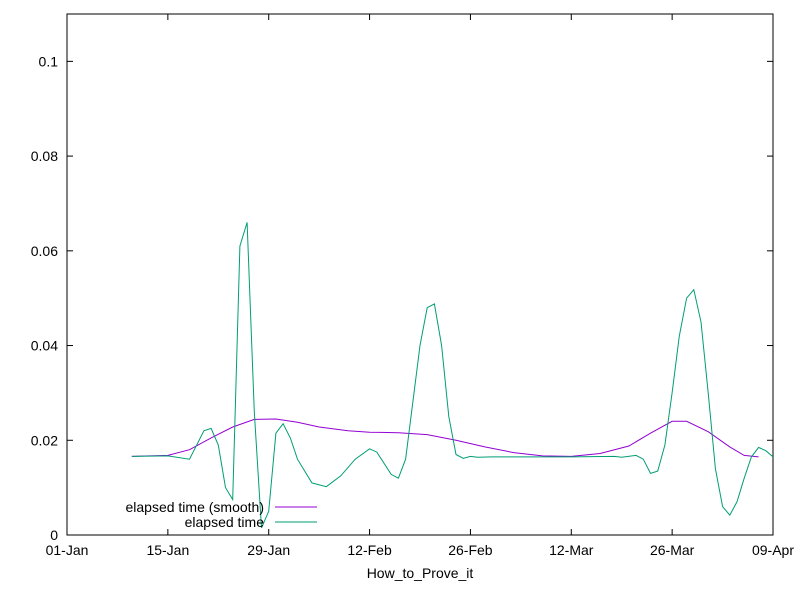  What do you see at coordinates (44, 346) in the screenshot?
I see `y-tick-label: 0.04` at bounding box center [44, 346].